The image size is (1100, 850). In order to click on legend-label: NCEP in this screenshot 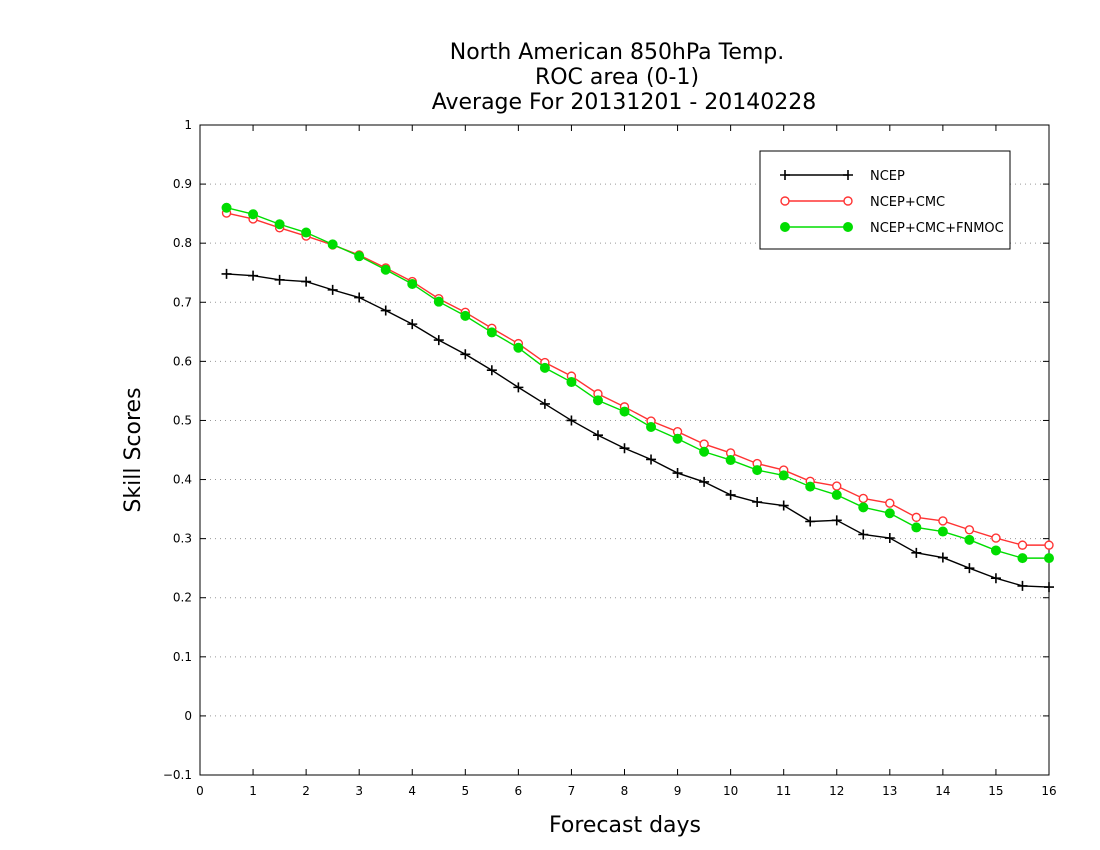, I will do `click(887, 176)`.